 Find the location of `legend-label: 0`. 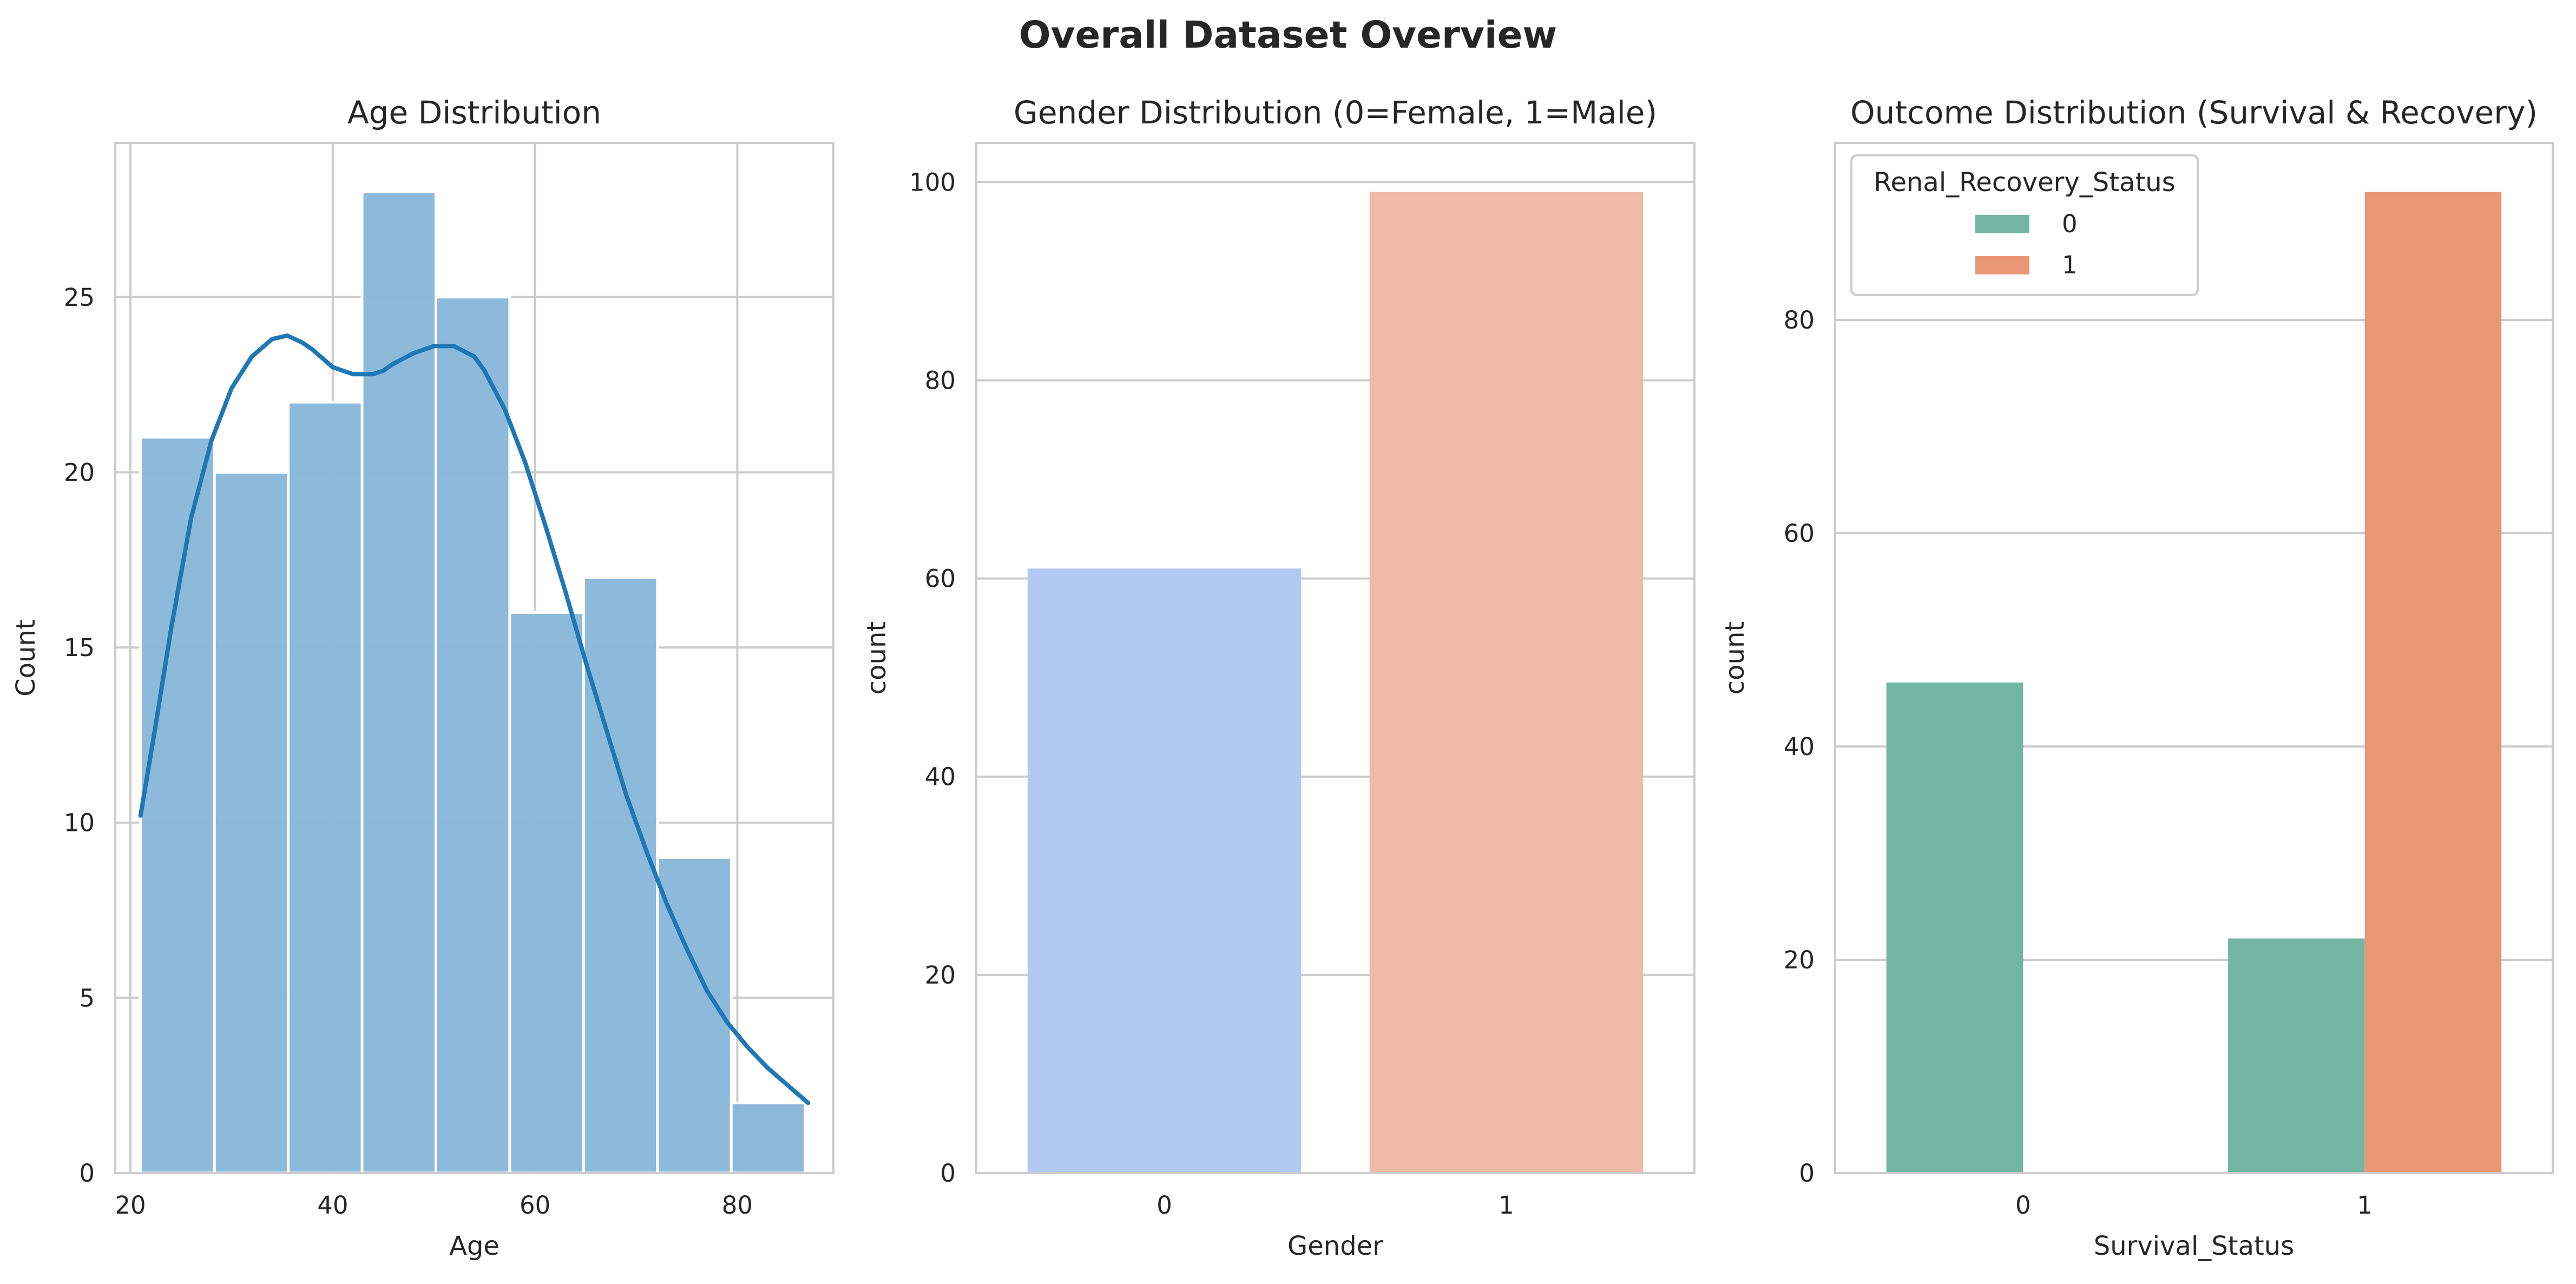

legend-label: 0 is located at coordinates (2070, 224).